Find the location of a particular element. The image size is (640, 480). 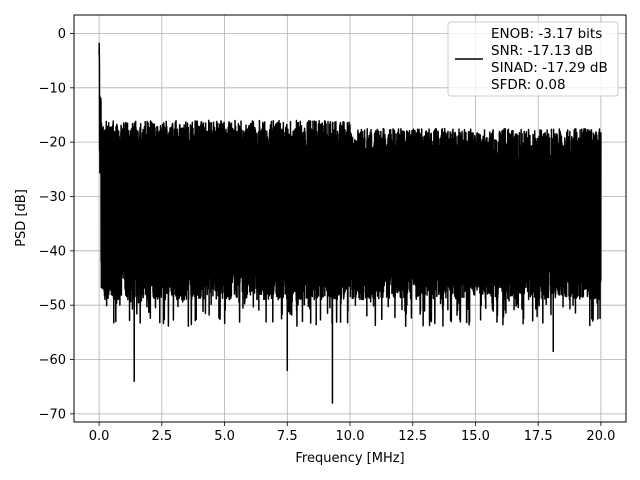

y-axis-ticks: 0 −10 −20 −30 −40 −50 −60 −70 is located at coordinates (56, 224).